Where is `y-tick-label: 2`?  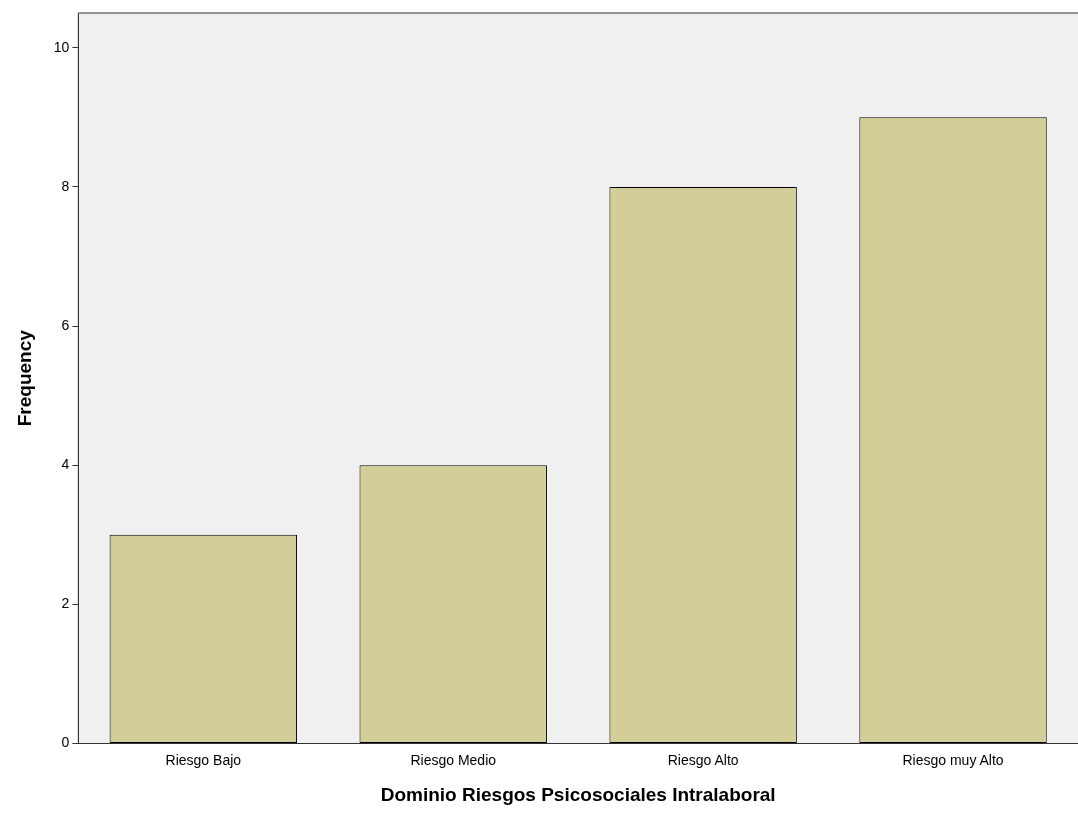 y-tick-label: 2 is located at coordinates (65, 603).